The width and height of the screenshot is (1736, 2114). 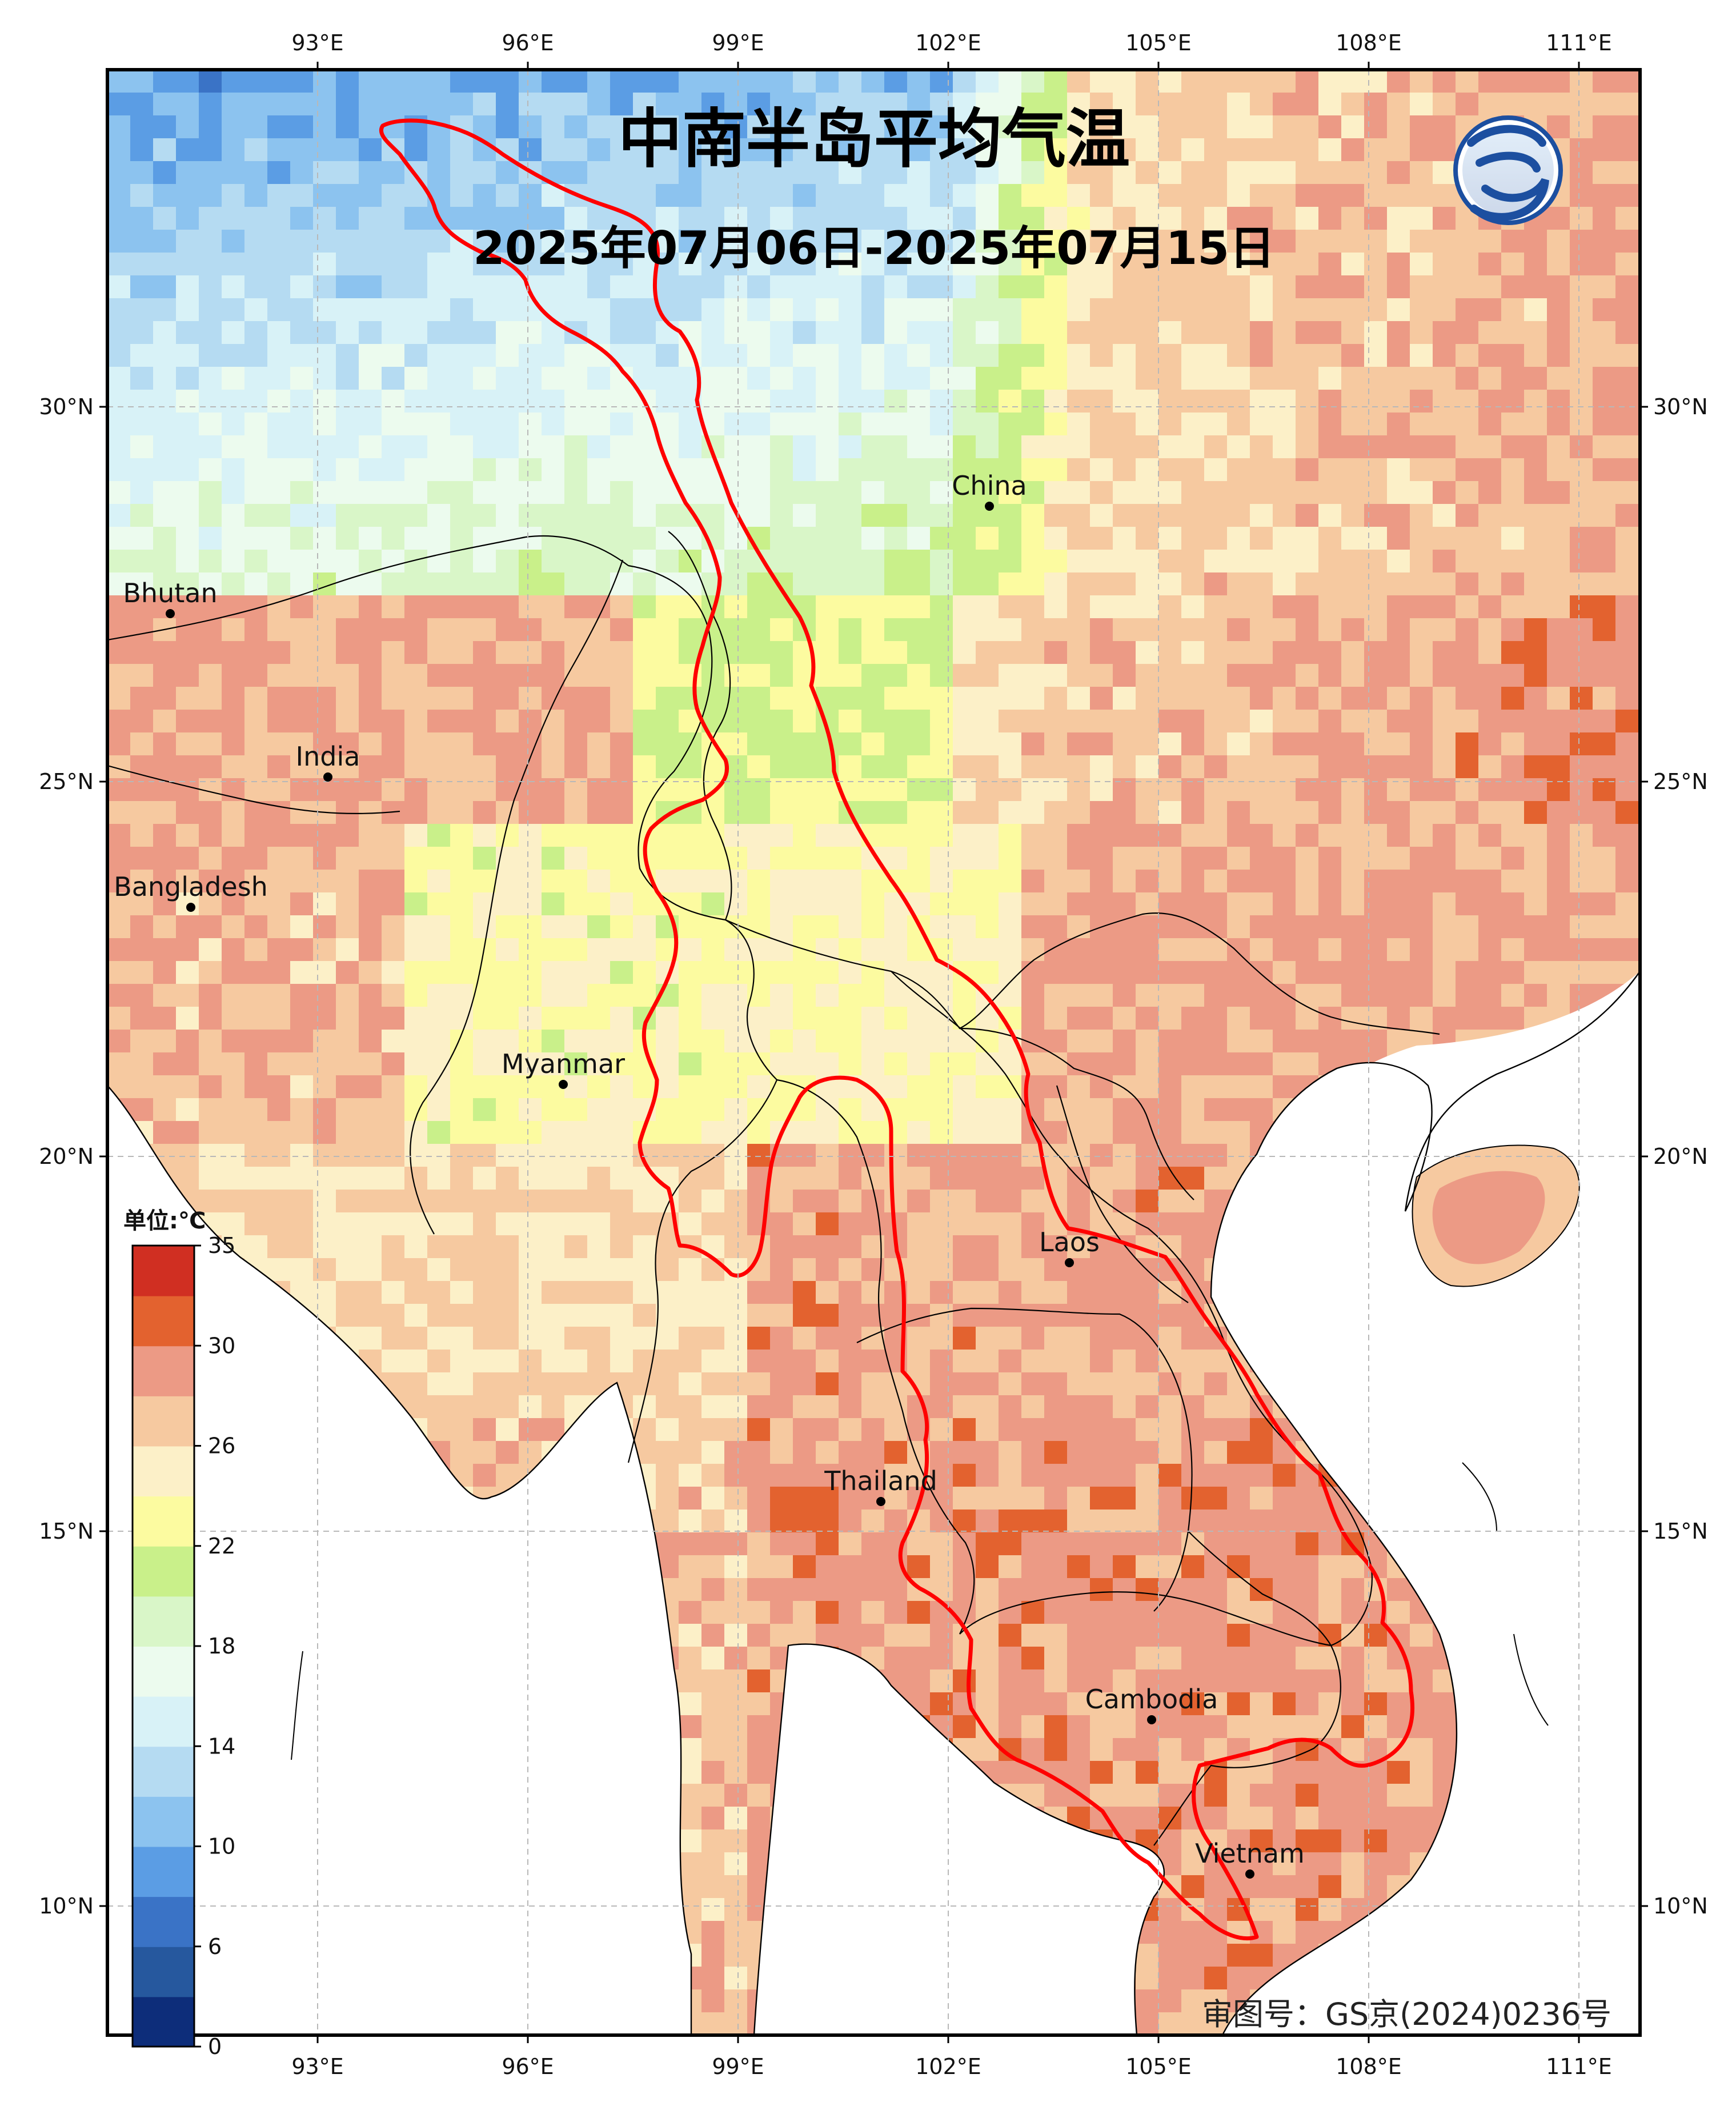 I want to click on lon-label-bottom-102: 102°E, so click(x=948, y=2066).